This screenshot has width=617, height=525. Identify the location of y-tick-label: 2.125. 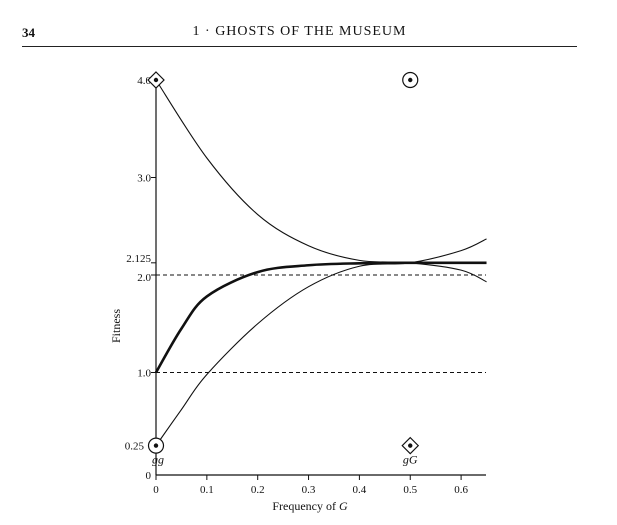
(138, 259).